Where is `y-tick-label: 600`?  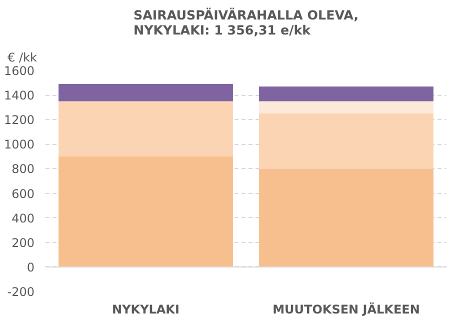
y-tick-label: 600 is located at coordinates (23, 193).